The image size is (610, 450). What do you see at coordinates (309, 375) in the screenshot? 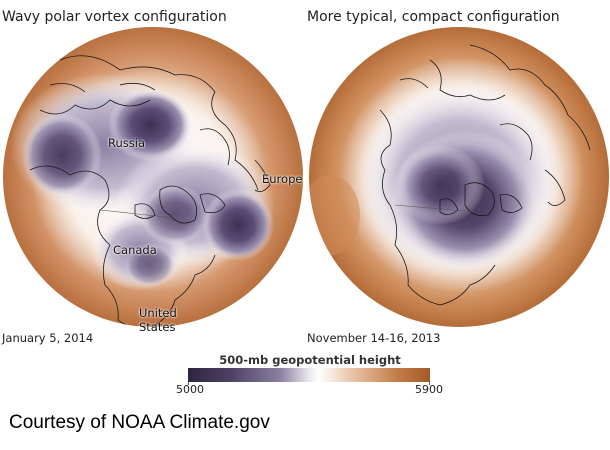
I see `legend-color-bar` at bounding box center [309, 375].